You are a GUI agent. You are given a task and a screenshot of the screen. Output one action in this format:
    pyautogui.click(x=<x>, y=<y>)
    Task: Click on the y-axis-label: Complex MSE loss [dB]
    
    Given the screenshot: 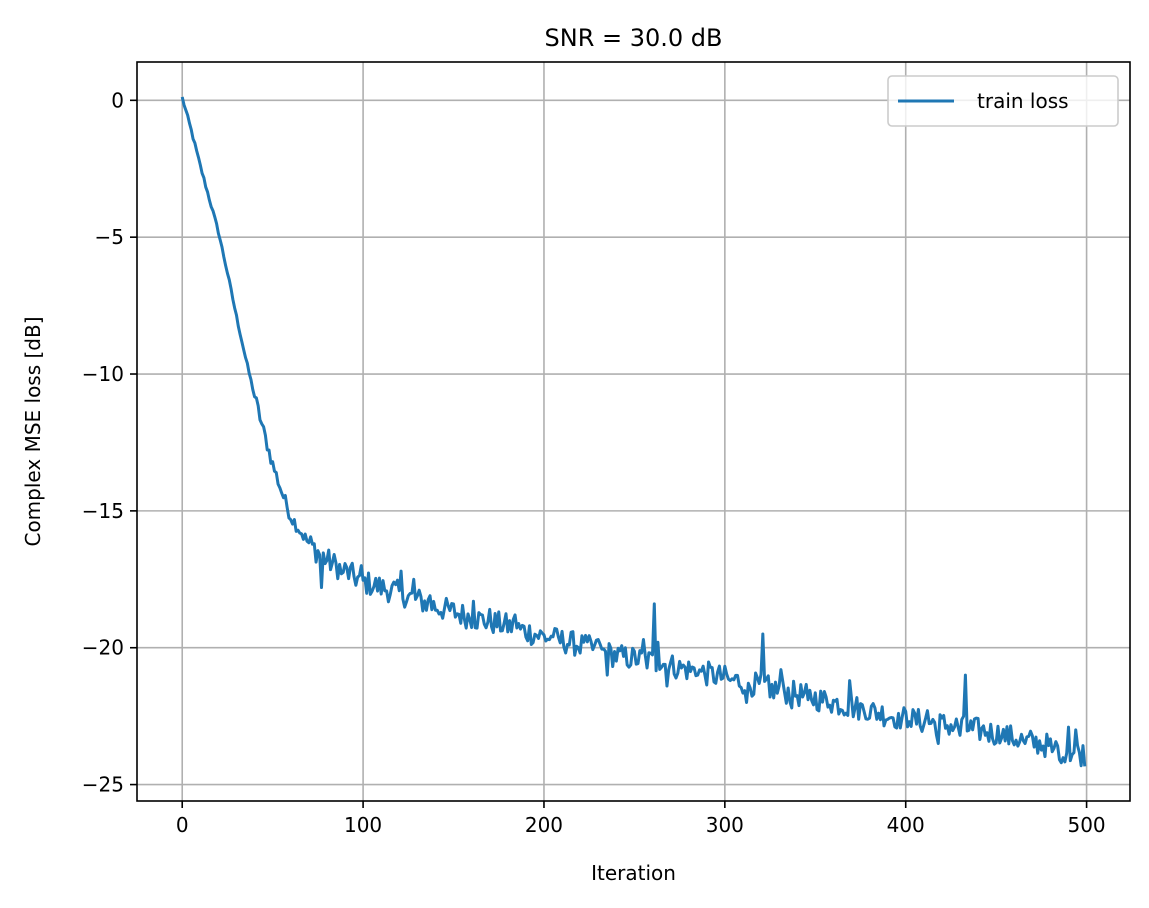 What is the action you would take?
    pyautogui.click(x=33, y=431)
    